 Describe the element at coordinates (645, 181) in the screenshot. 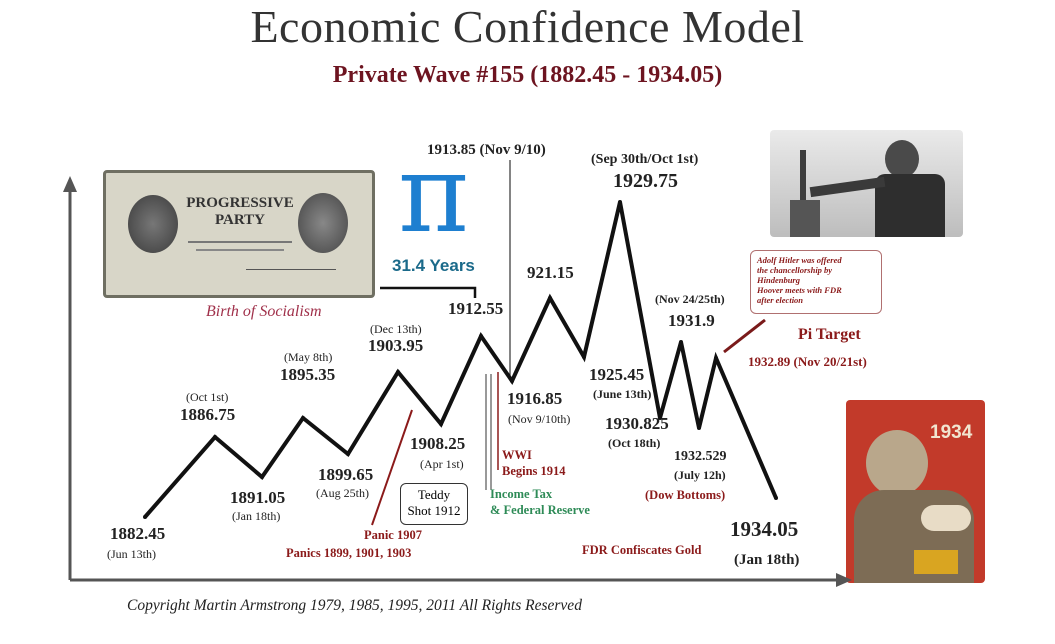

I see `label-1929-75: 1929.75` at that location.